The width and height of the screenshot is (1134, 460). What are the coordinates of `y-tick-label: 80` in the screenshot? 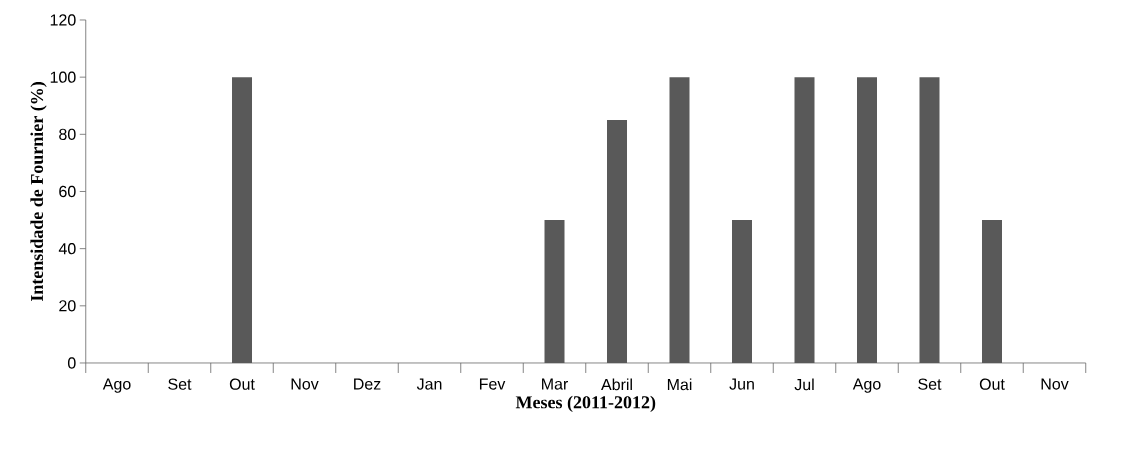 It's located at (67, 134).